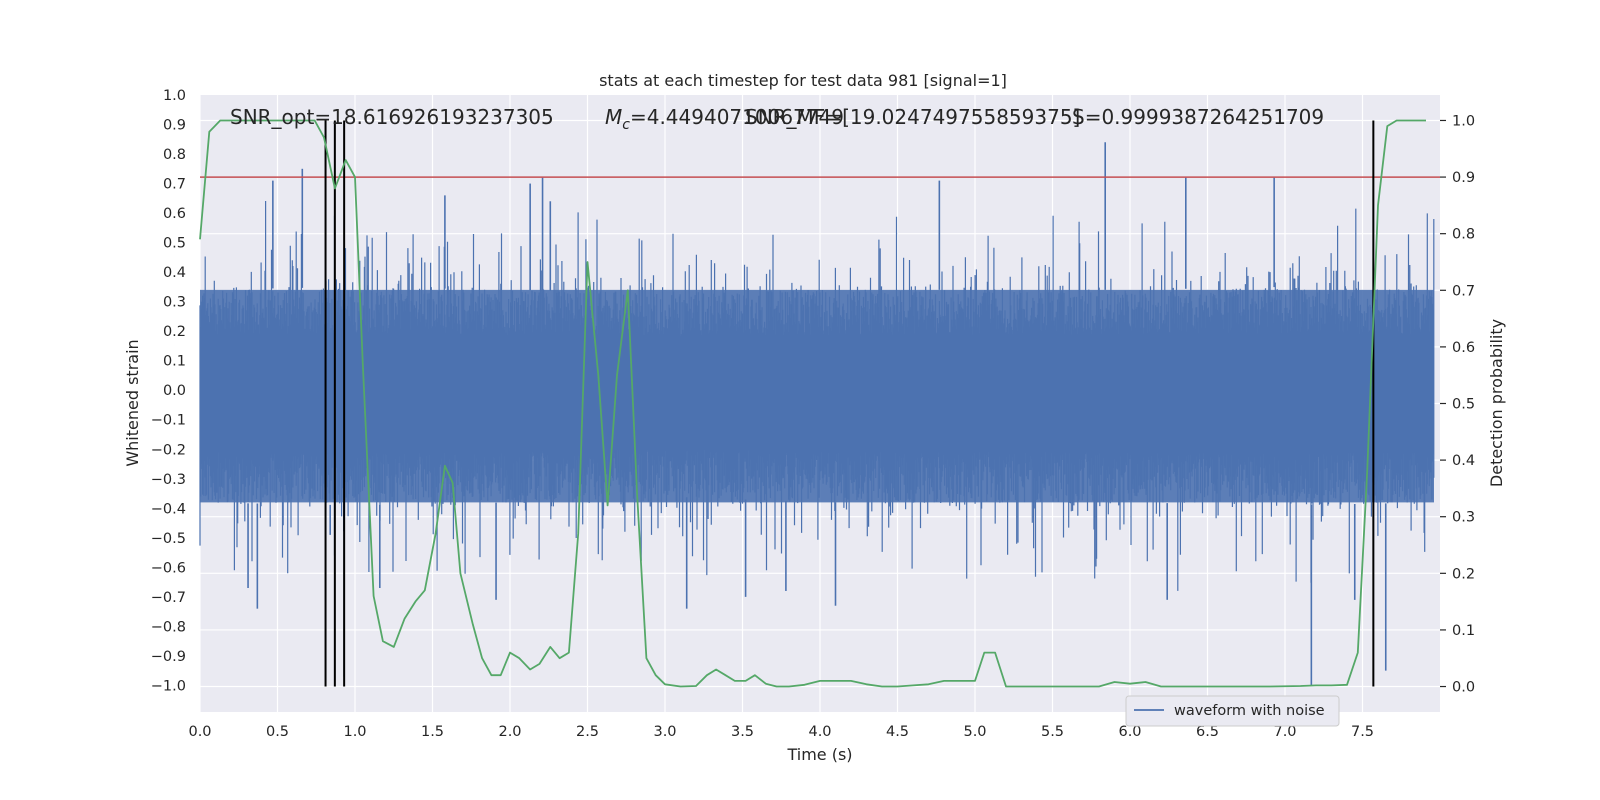 Image resolution: width=1600 pixels, height=800 pixels. I want to click on chirp-mass-annotation: Mc=4.44940710067749, so click(724, 119).